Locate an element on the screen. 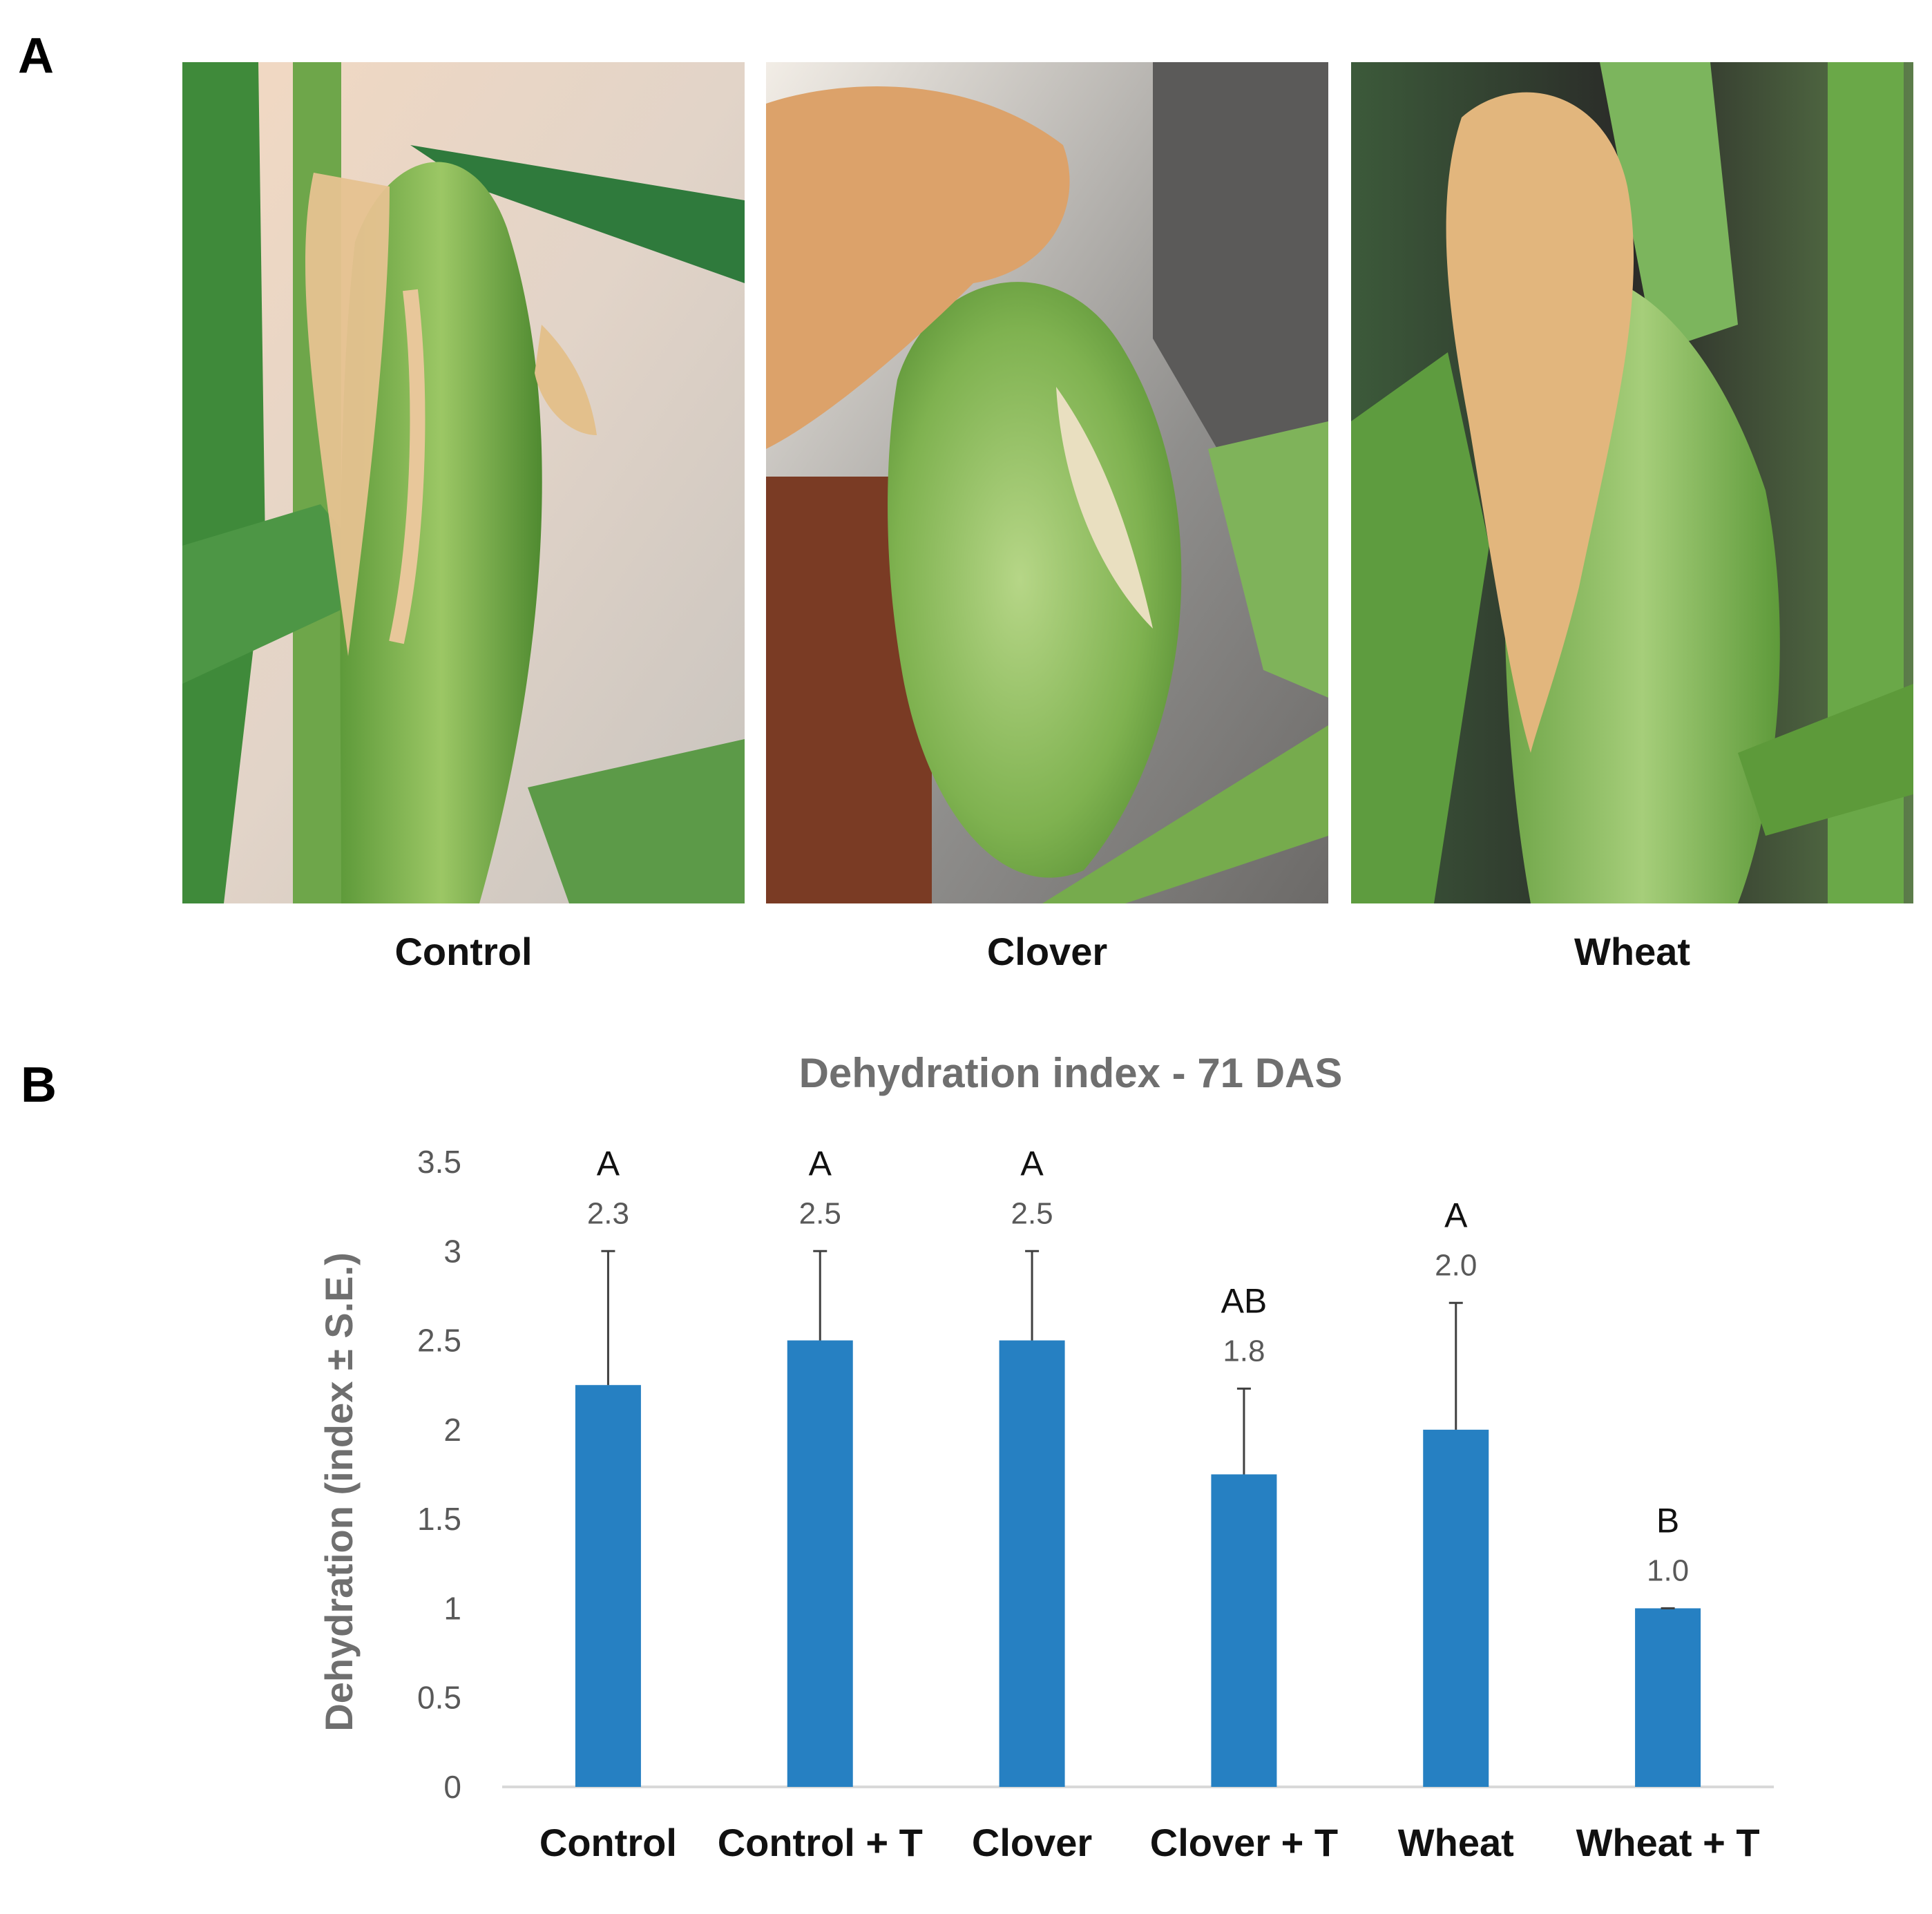 Image resolution: width=1932 pixels, height=1914 pixels. photo-caption-clover: Clover is located at coordinates (1047, 951).